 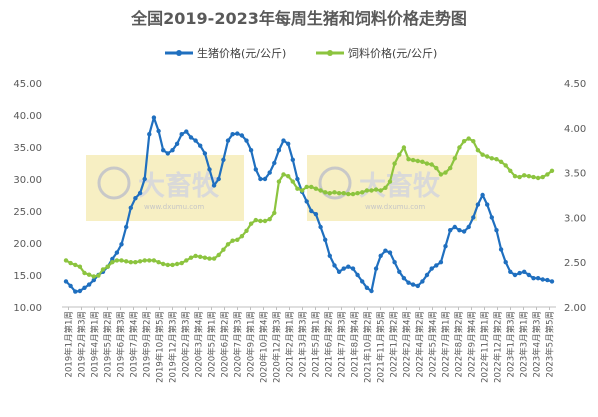 I want to click on legend: 生猪价格(元/公斤) 饲料价格(元/公斤), so click(x=301, y=53).